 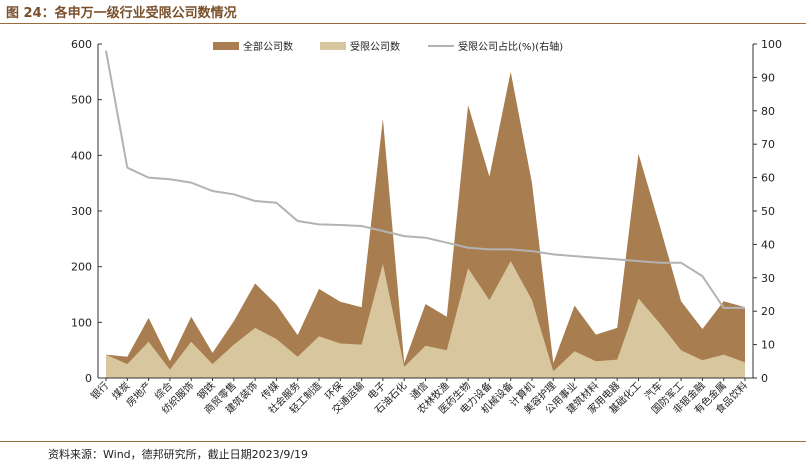 I want to click on right-tick-label: 100, so click(x=771, y=44).